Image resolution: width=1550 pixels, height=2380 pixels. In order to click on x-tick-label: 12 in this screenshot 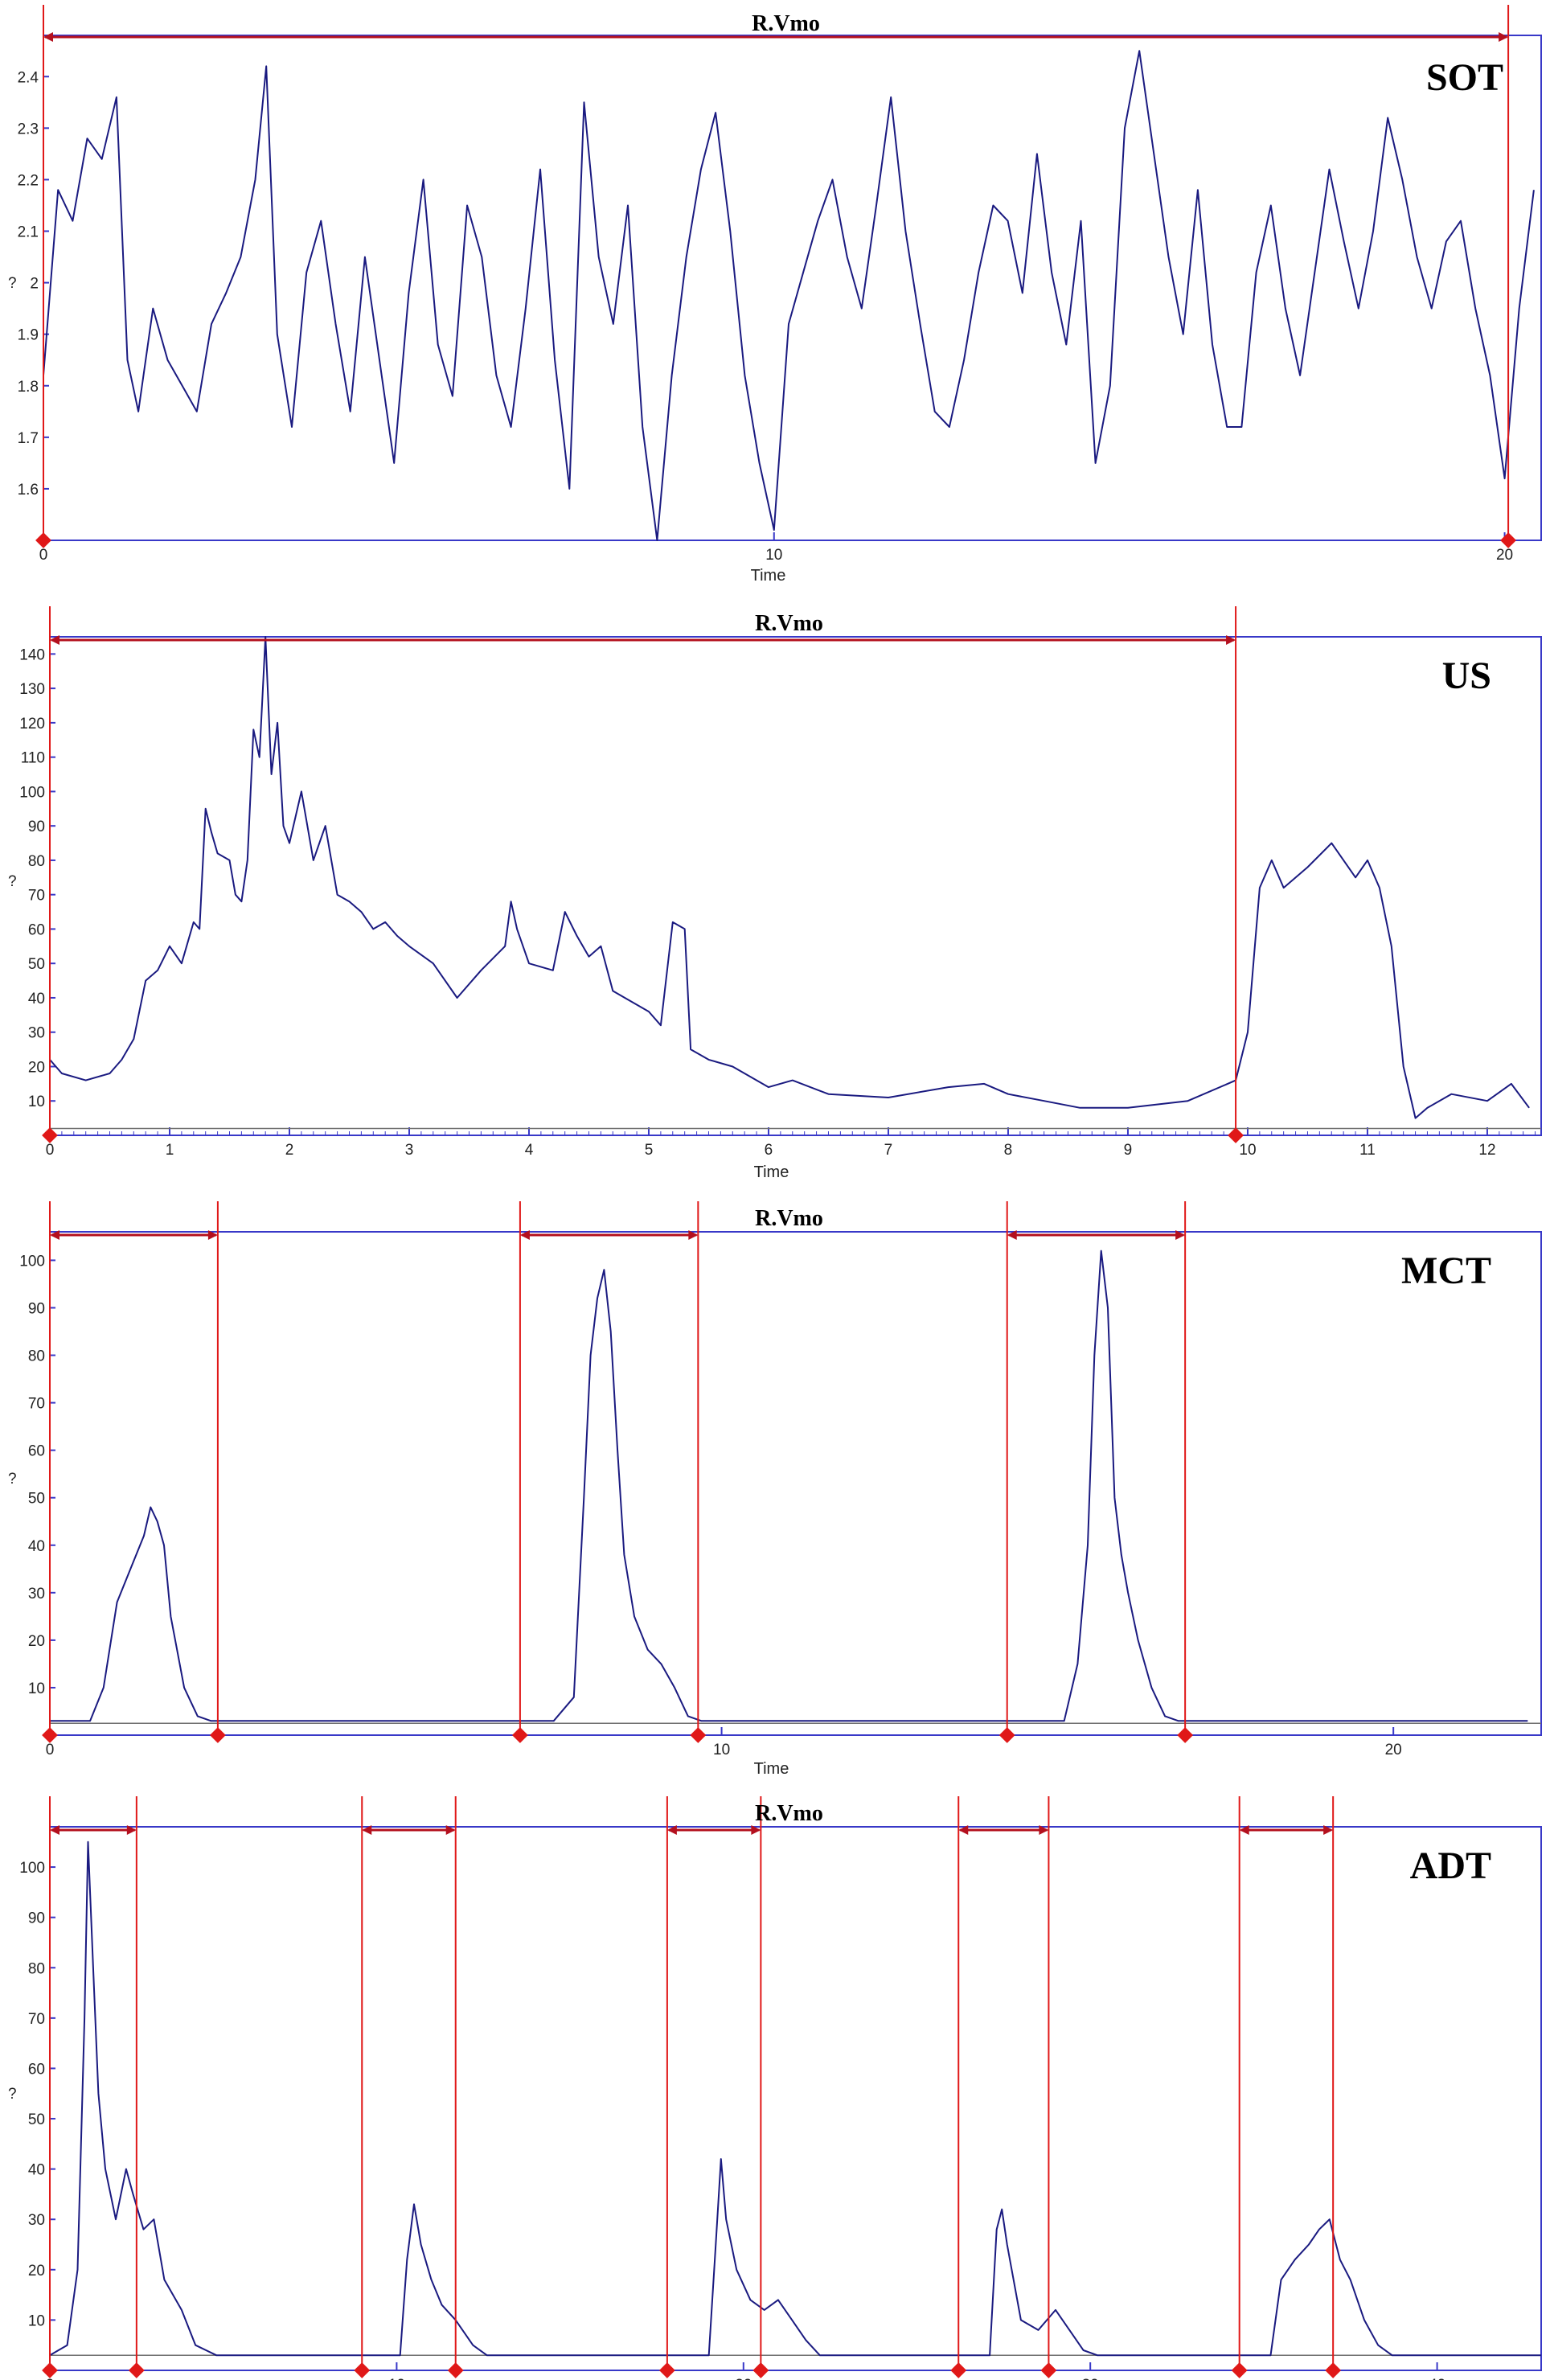, I will do `click(1486, 1150)`.